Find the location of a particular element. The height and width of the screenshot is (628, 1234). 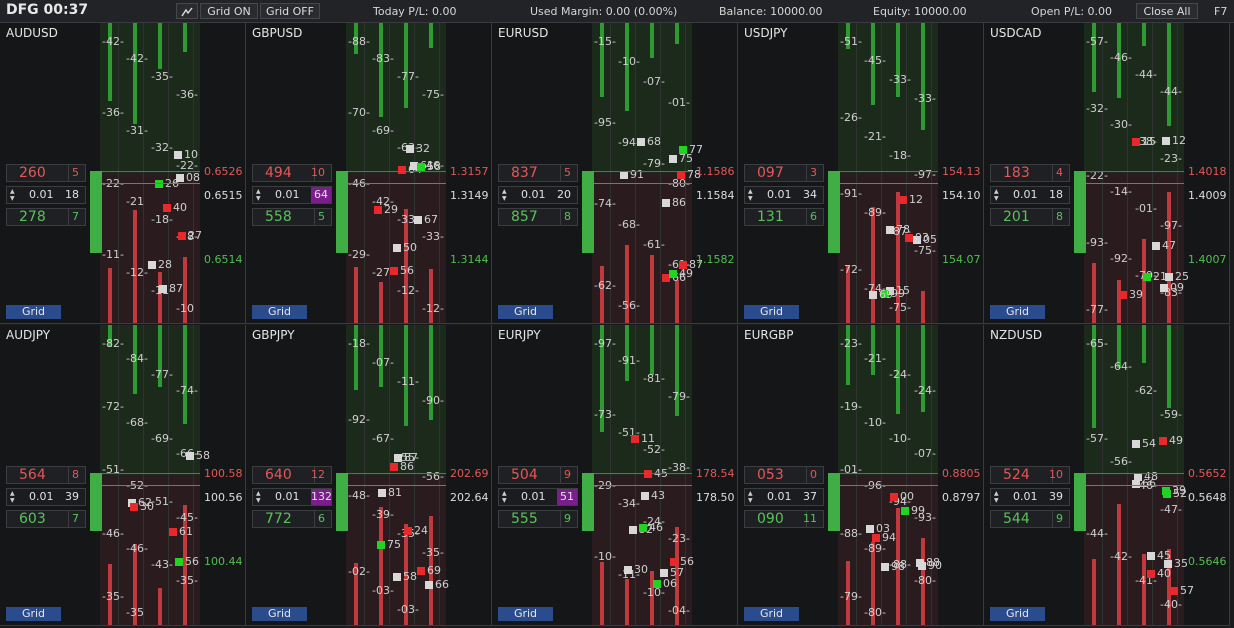

lot-size-stepper: ▲ ▼ 0.01 34 is located at coordinates (784, 195).